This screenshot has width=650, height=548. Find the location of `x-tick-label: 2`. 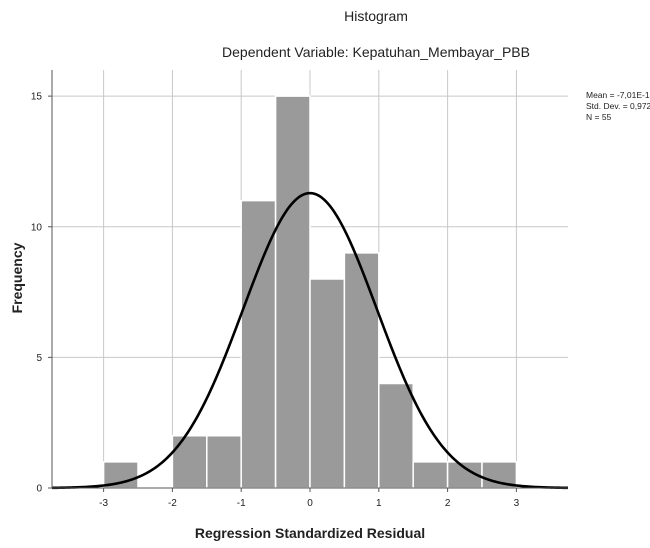

x-tick-label: 2 is located at coordinates (448, 503).